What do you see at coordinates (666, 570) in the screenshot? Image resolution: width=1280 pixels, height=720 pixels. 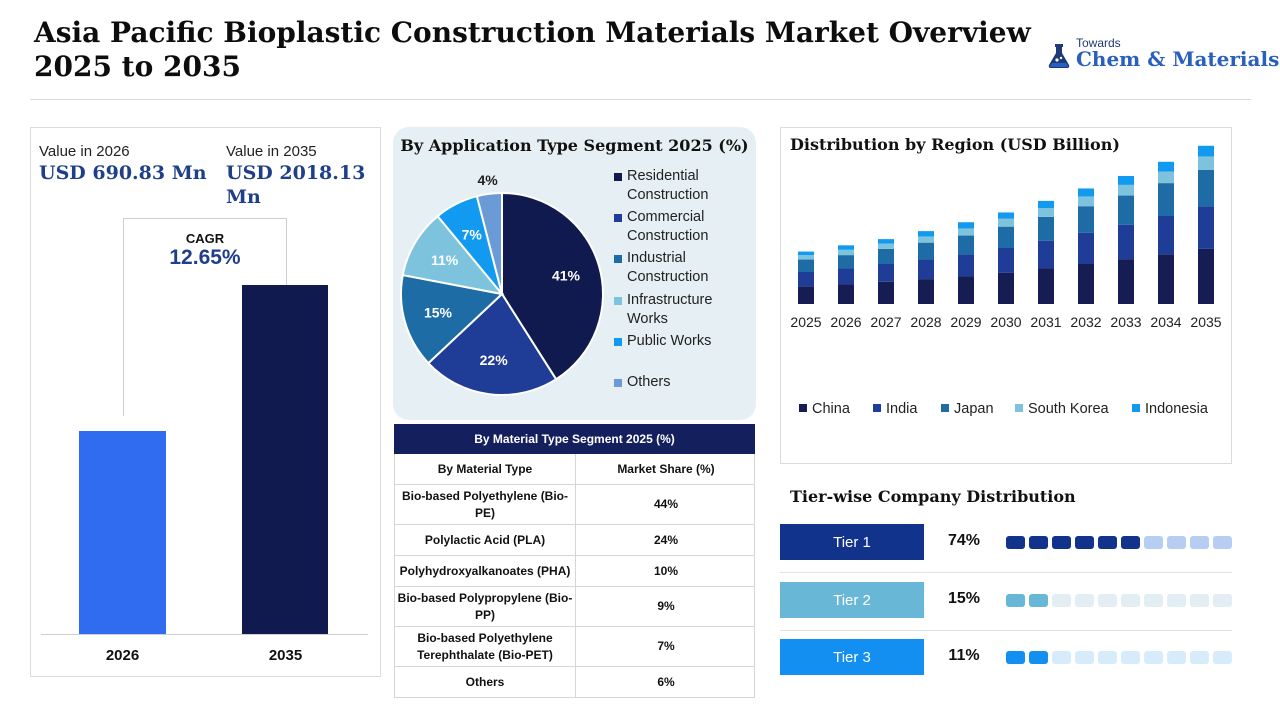 I see `table-cell: 10%` at bounding box center [666, 570].